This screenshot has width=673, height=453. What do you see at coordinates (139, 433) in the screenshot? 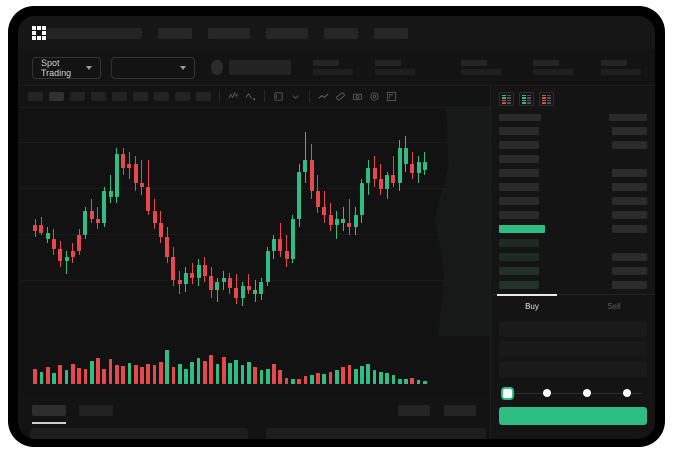
I see `panel-positions` at bounding box center [139, 433].